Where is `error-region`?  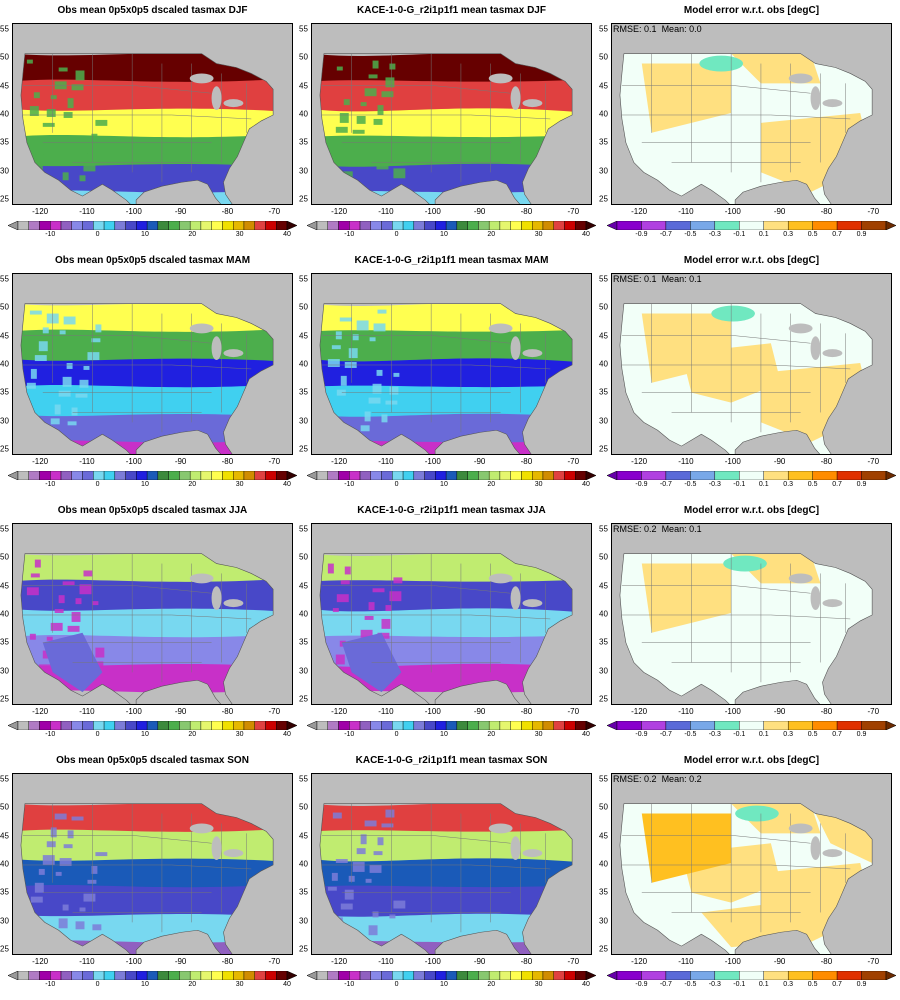 error-region is located at coordinates (686, 598).